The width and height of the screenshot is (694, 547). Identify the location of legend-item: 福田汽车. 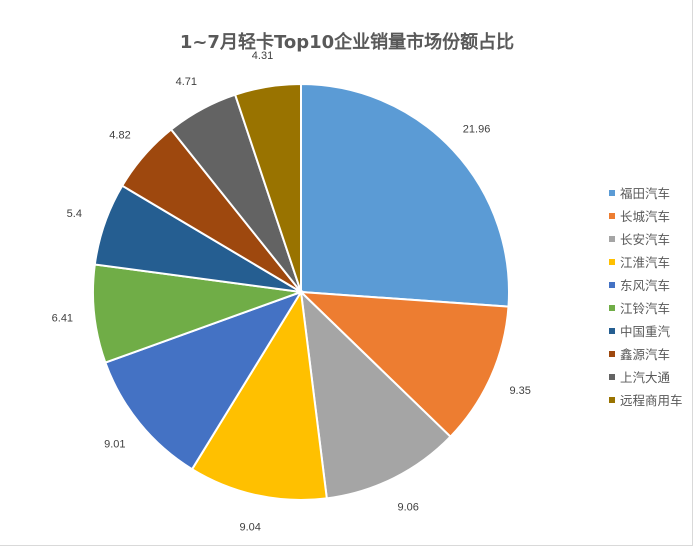
(646, 192).